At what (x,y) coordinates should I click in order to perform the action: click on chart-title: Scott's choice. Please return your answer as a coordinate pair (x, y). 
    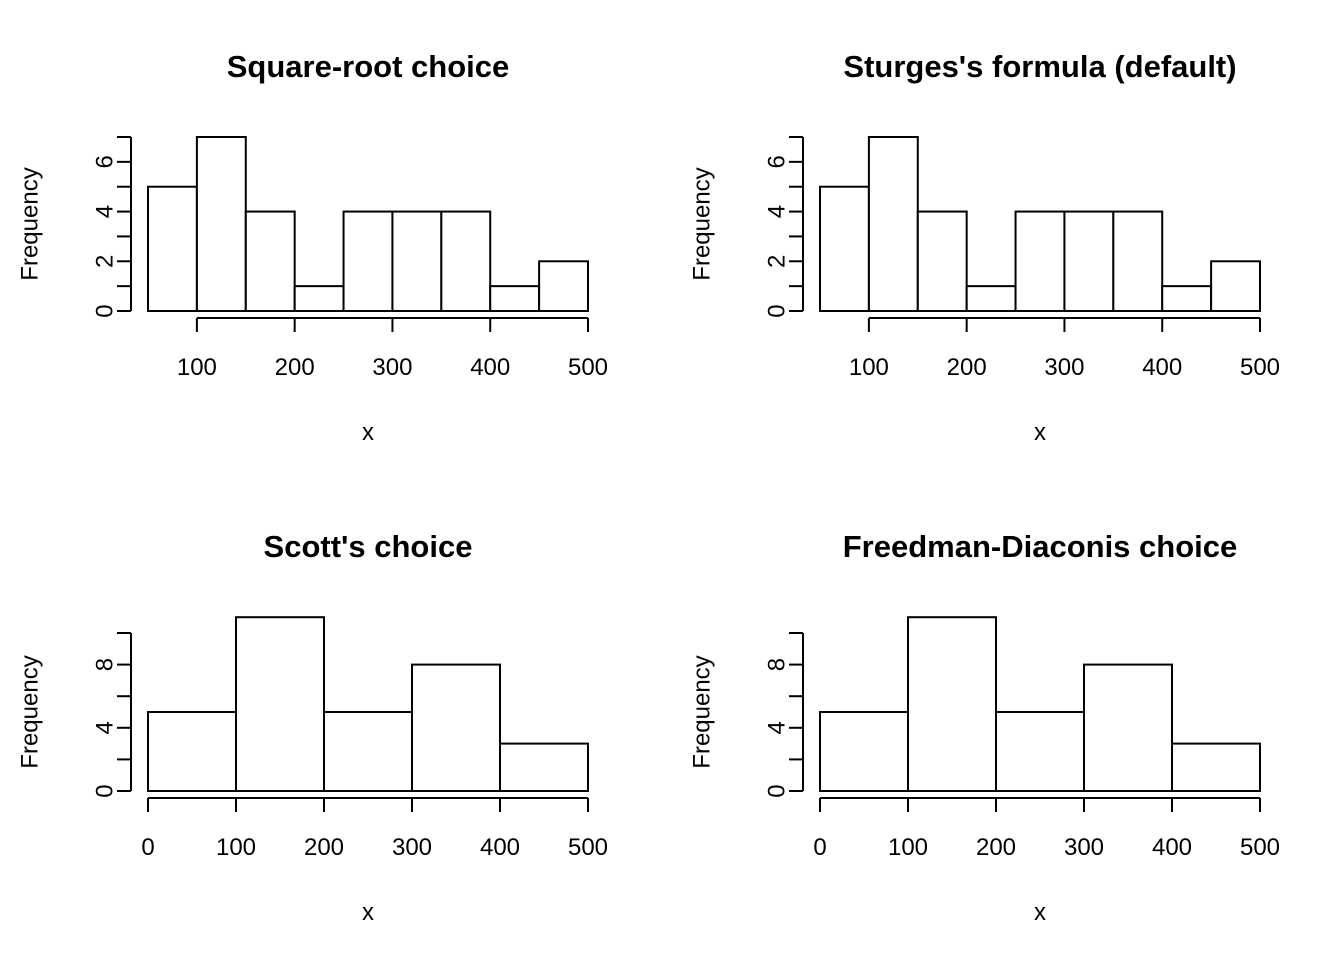
    Looking at the image, I should click on (368, 546).